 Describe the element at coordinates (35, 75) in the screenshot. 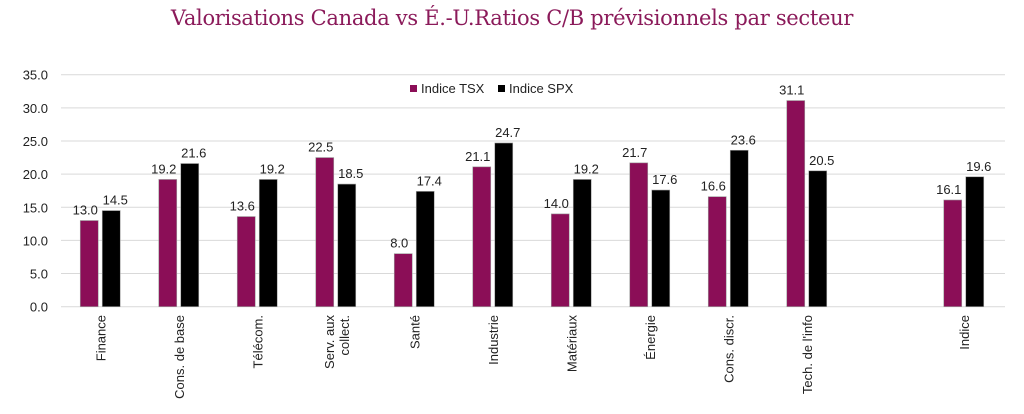

I see `y-tick-label: 35.0` at that location.